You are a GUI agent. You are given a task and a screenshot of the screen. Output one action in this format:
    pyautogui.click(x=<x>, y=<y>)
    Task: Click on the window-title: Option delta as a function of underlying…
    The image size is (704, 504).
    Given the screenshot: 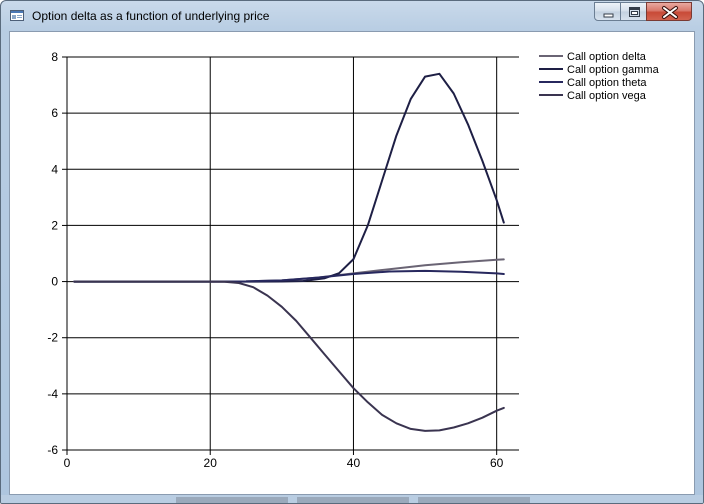 What is the action you would take?
    pyautogui.click(x=151, y=16)
    